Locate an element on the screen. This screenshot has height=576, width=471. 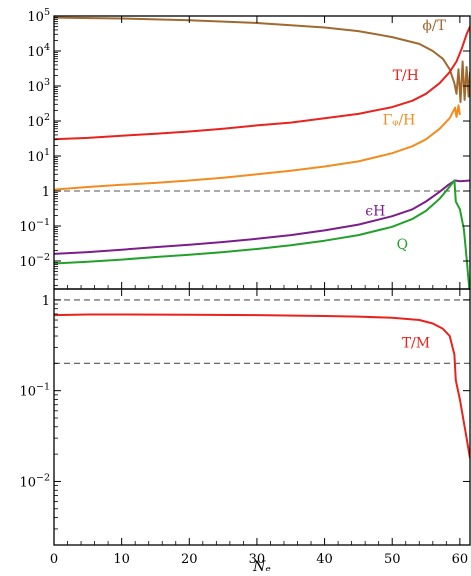
y-tick-label-top-0: 10⁵ is located at coordinates (38, 16).